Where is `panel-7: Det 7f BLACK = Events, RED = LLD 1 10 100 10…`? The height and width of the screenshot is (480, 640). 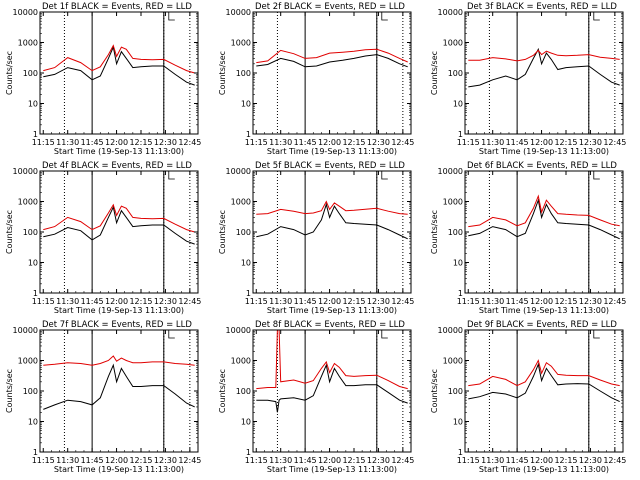
panel-7: Det 7f BLACK = Events, RED = LLD 1 10 100 10… is located at coordinates (103, 397).